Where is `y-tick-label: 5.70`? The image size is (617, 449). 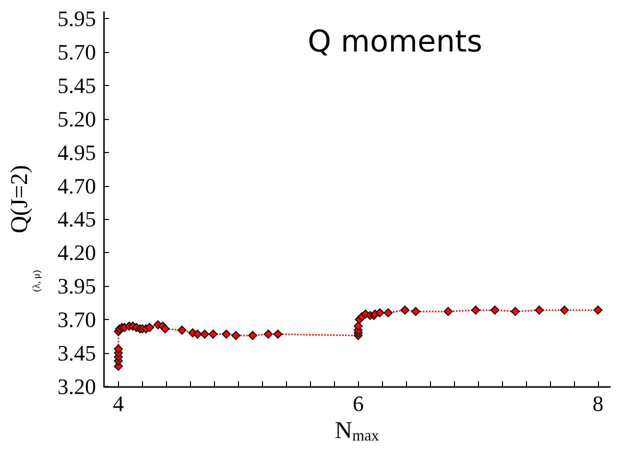
y-tick-label: 5.70 is located at coordinates (77, 52).